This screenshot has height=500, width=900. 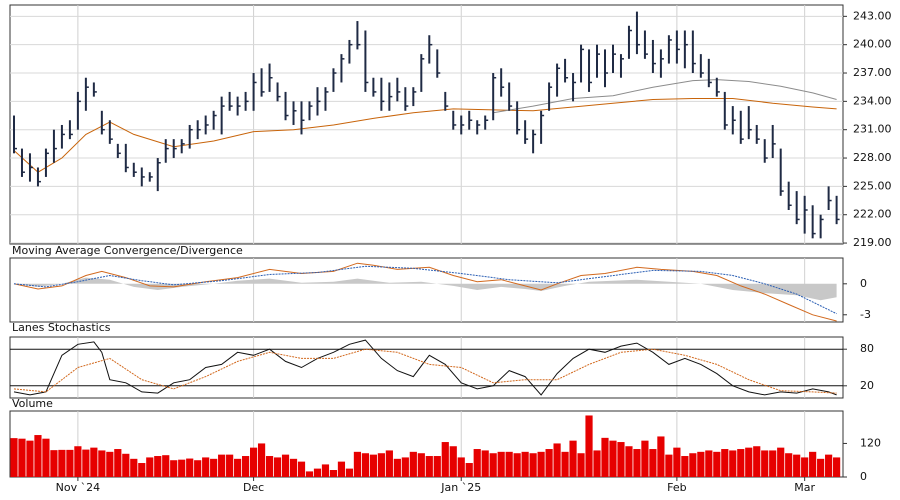 What do you see at coordinates (872, 242) in the screenshot?
I see `y-tick-label: 219.00` at bounding box center [872, 242].